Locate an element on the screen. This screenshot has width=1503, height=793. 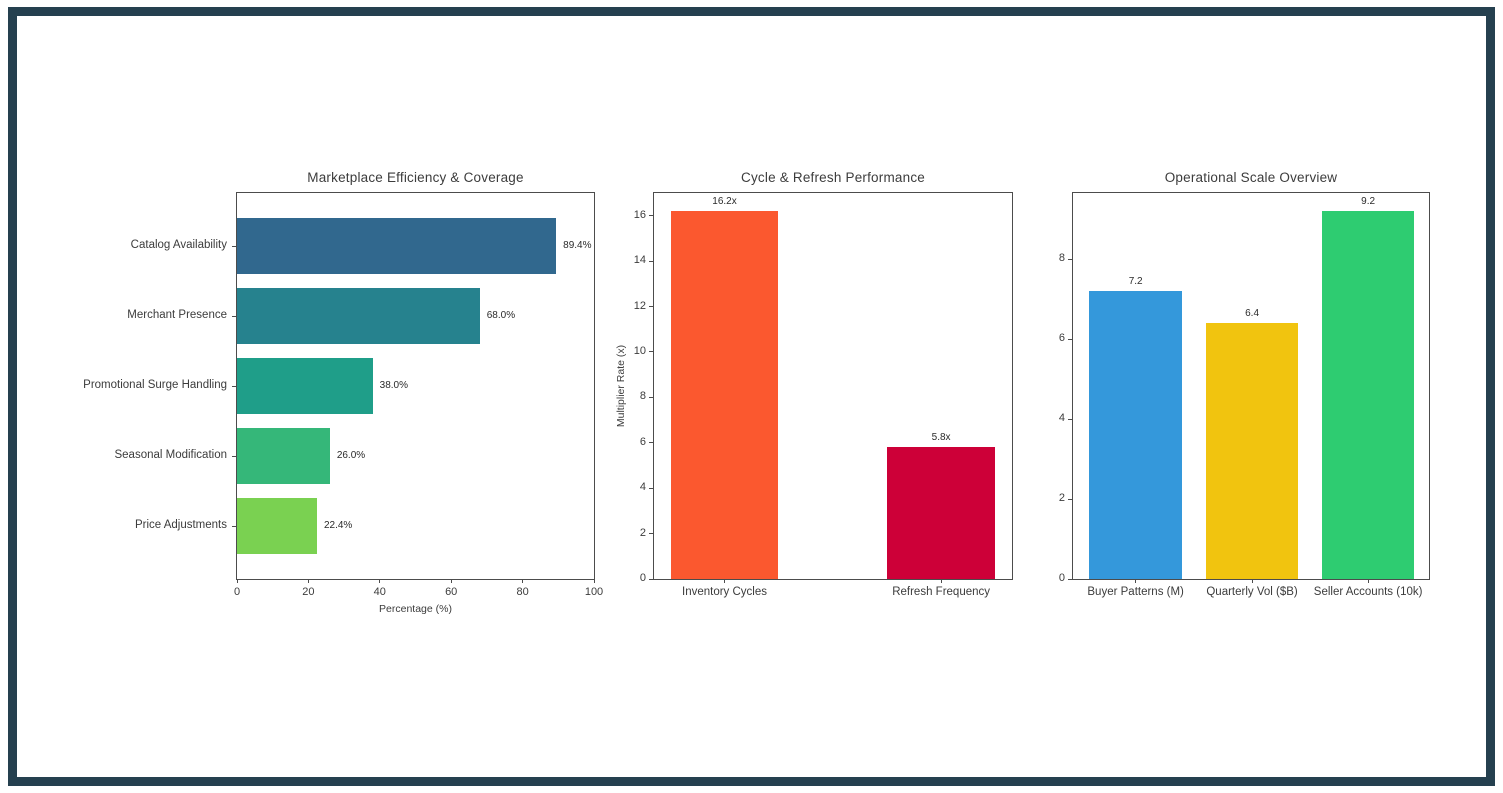
x-tick-label: 100 is located at coordinates (594, 592).